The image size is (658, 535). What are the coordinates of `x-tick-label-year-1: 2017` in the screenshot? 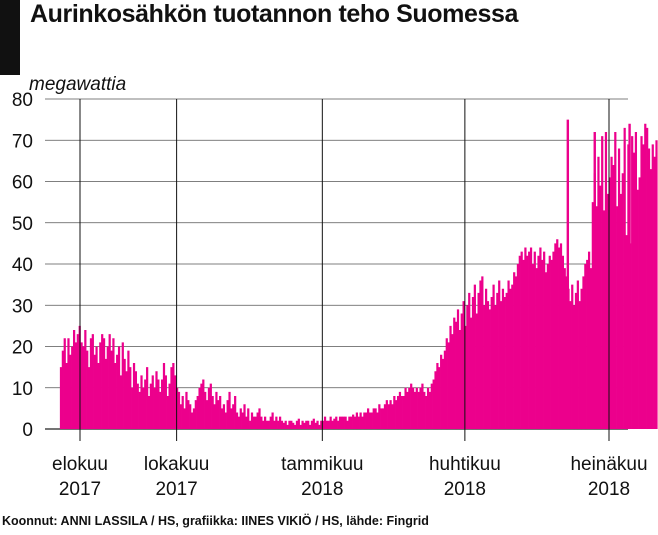 It's located at (176, 489).